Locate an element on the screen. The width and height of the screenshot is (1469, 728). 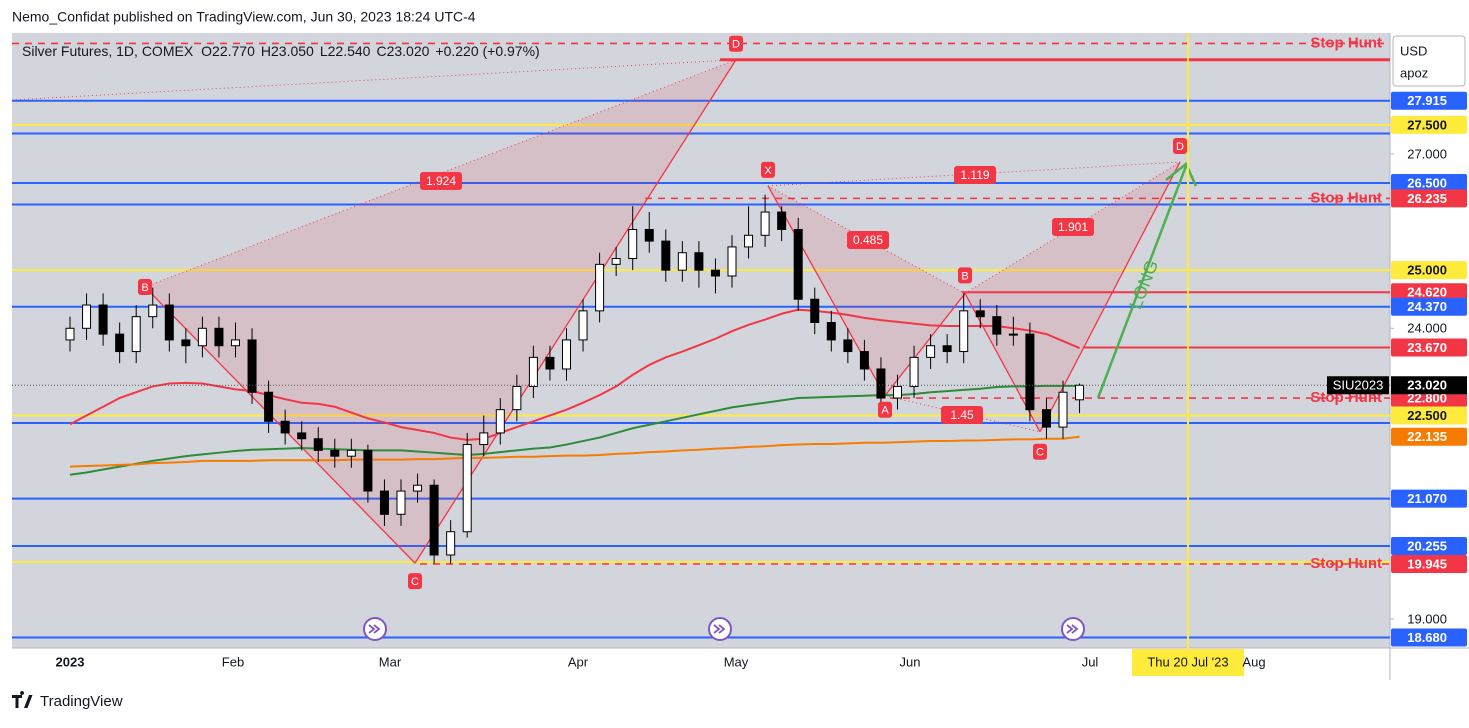
x-tick-label: Aug is located at coordinates (1253, 661).